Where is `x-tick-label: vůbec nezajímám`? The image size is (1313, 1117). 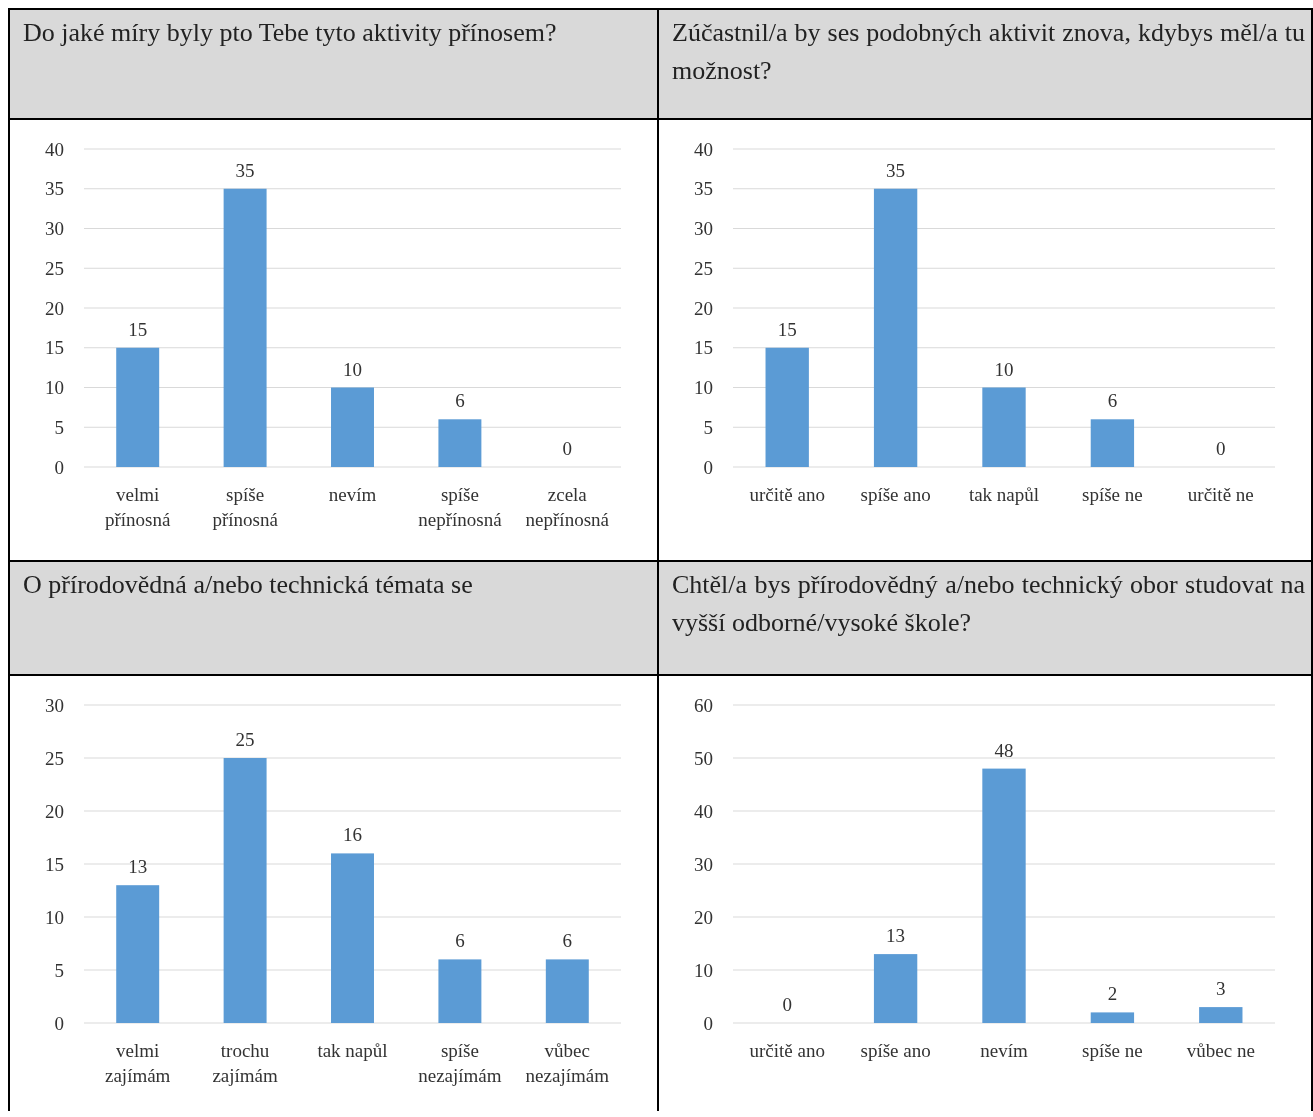
x-tick-label: vůbec nezajímám is located at coordinates (567, 1063).